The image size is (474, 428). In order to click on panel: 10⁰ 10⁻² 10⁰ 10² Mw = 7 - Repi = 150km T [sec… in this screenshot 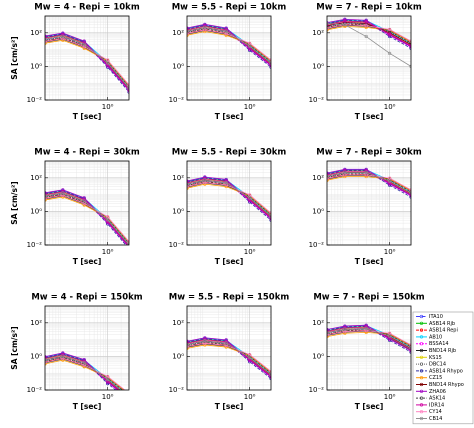, I will do `click(367, 352)`.